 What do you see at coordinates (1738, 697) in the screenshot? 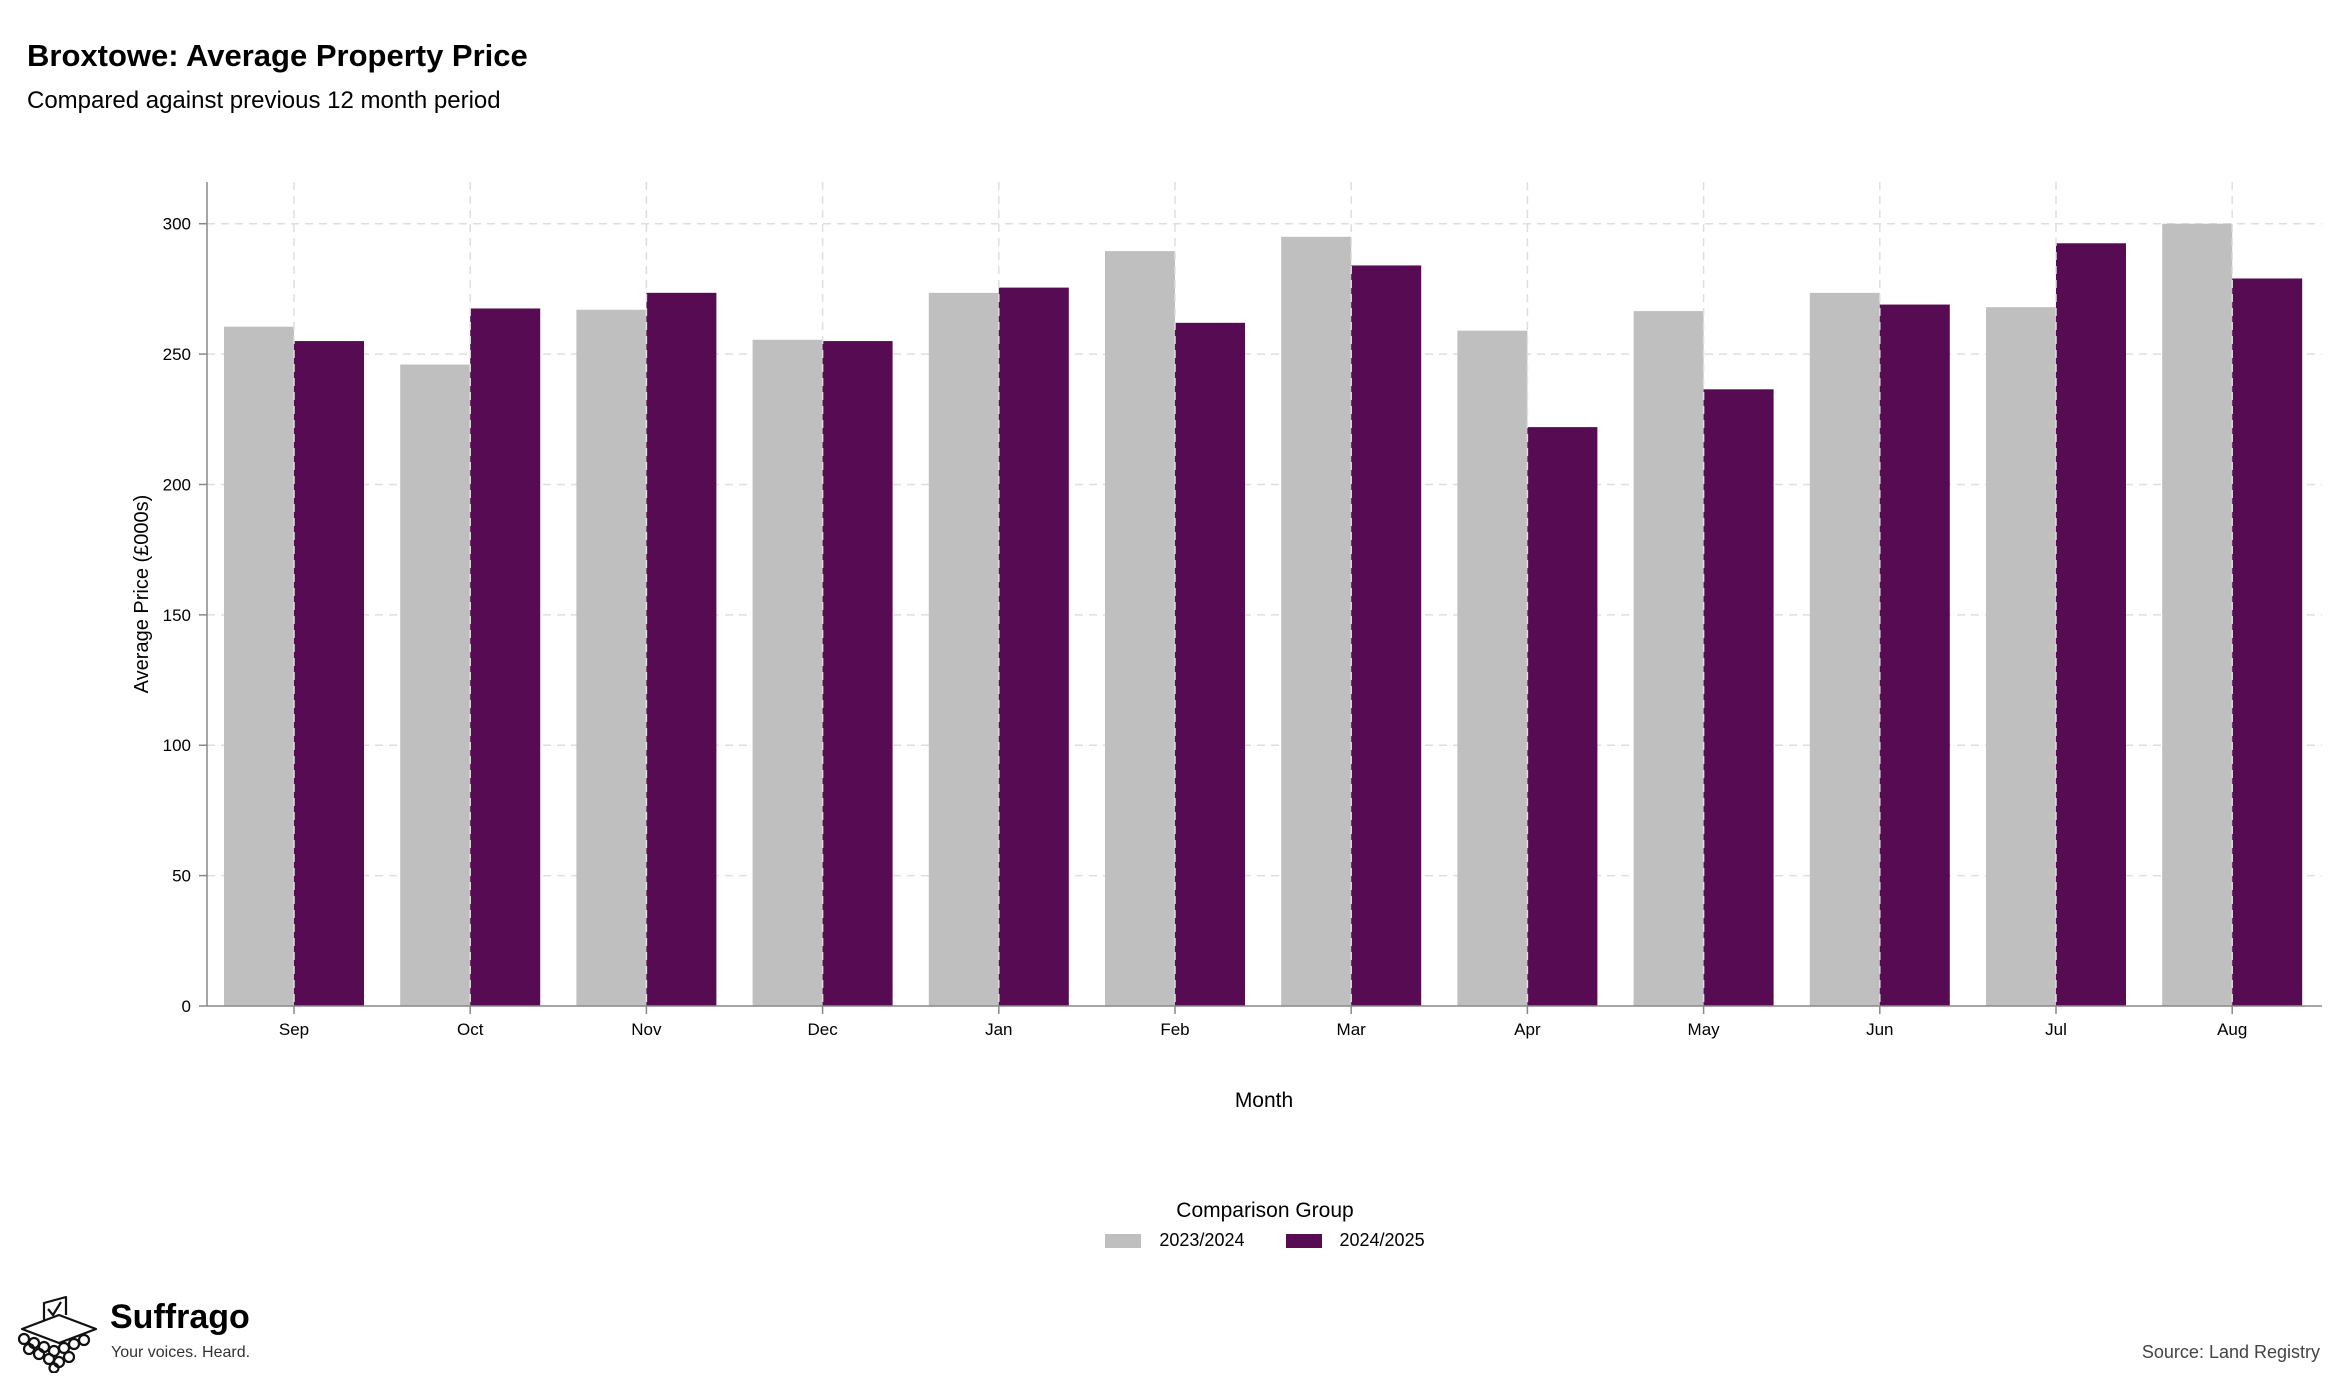
I see `bar-2024-2025-may` at bounding box center [1738, 697].